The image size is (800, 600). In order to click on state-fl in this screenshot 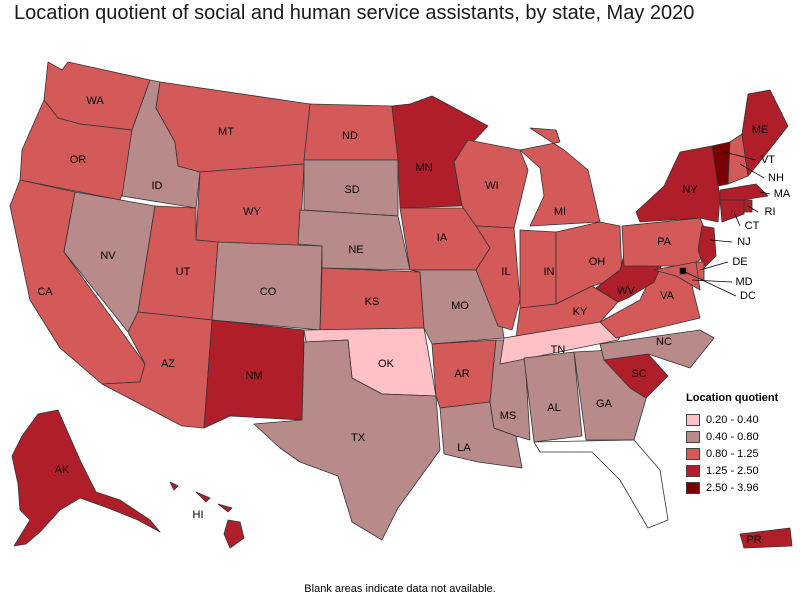, I will do `click(601, 484)`.